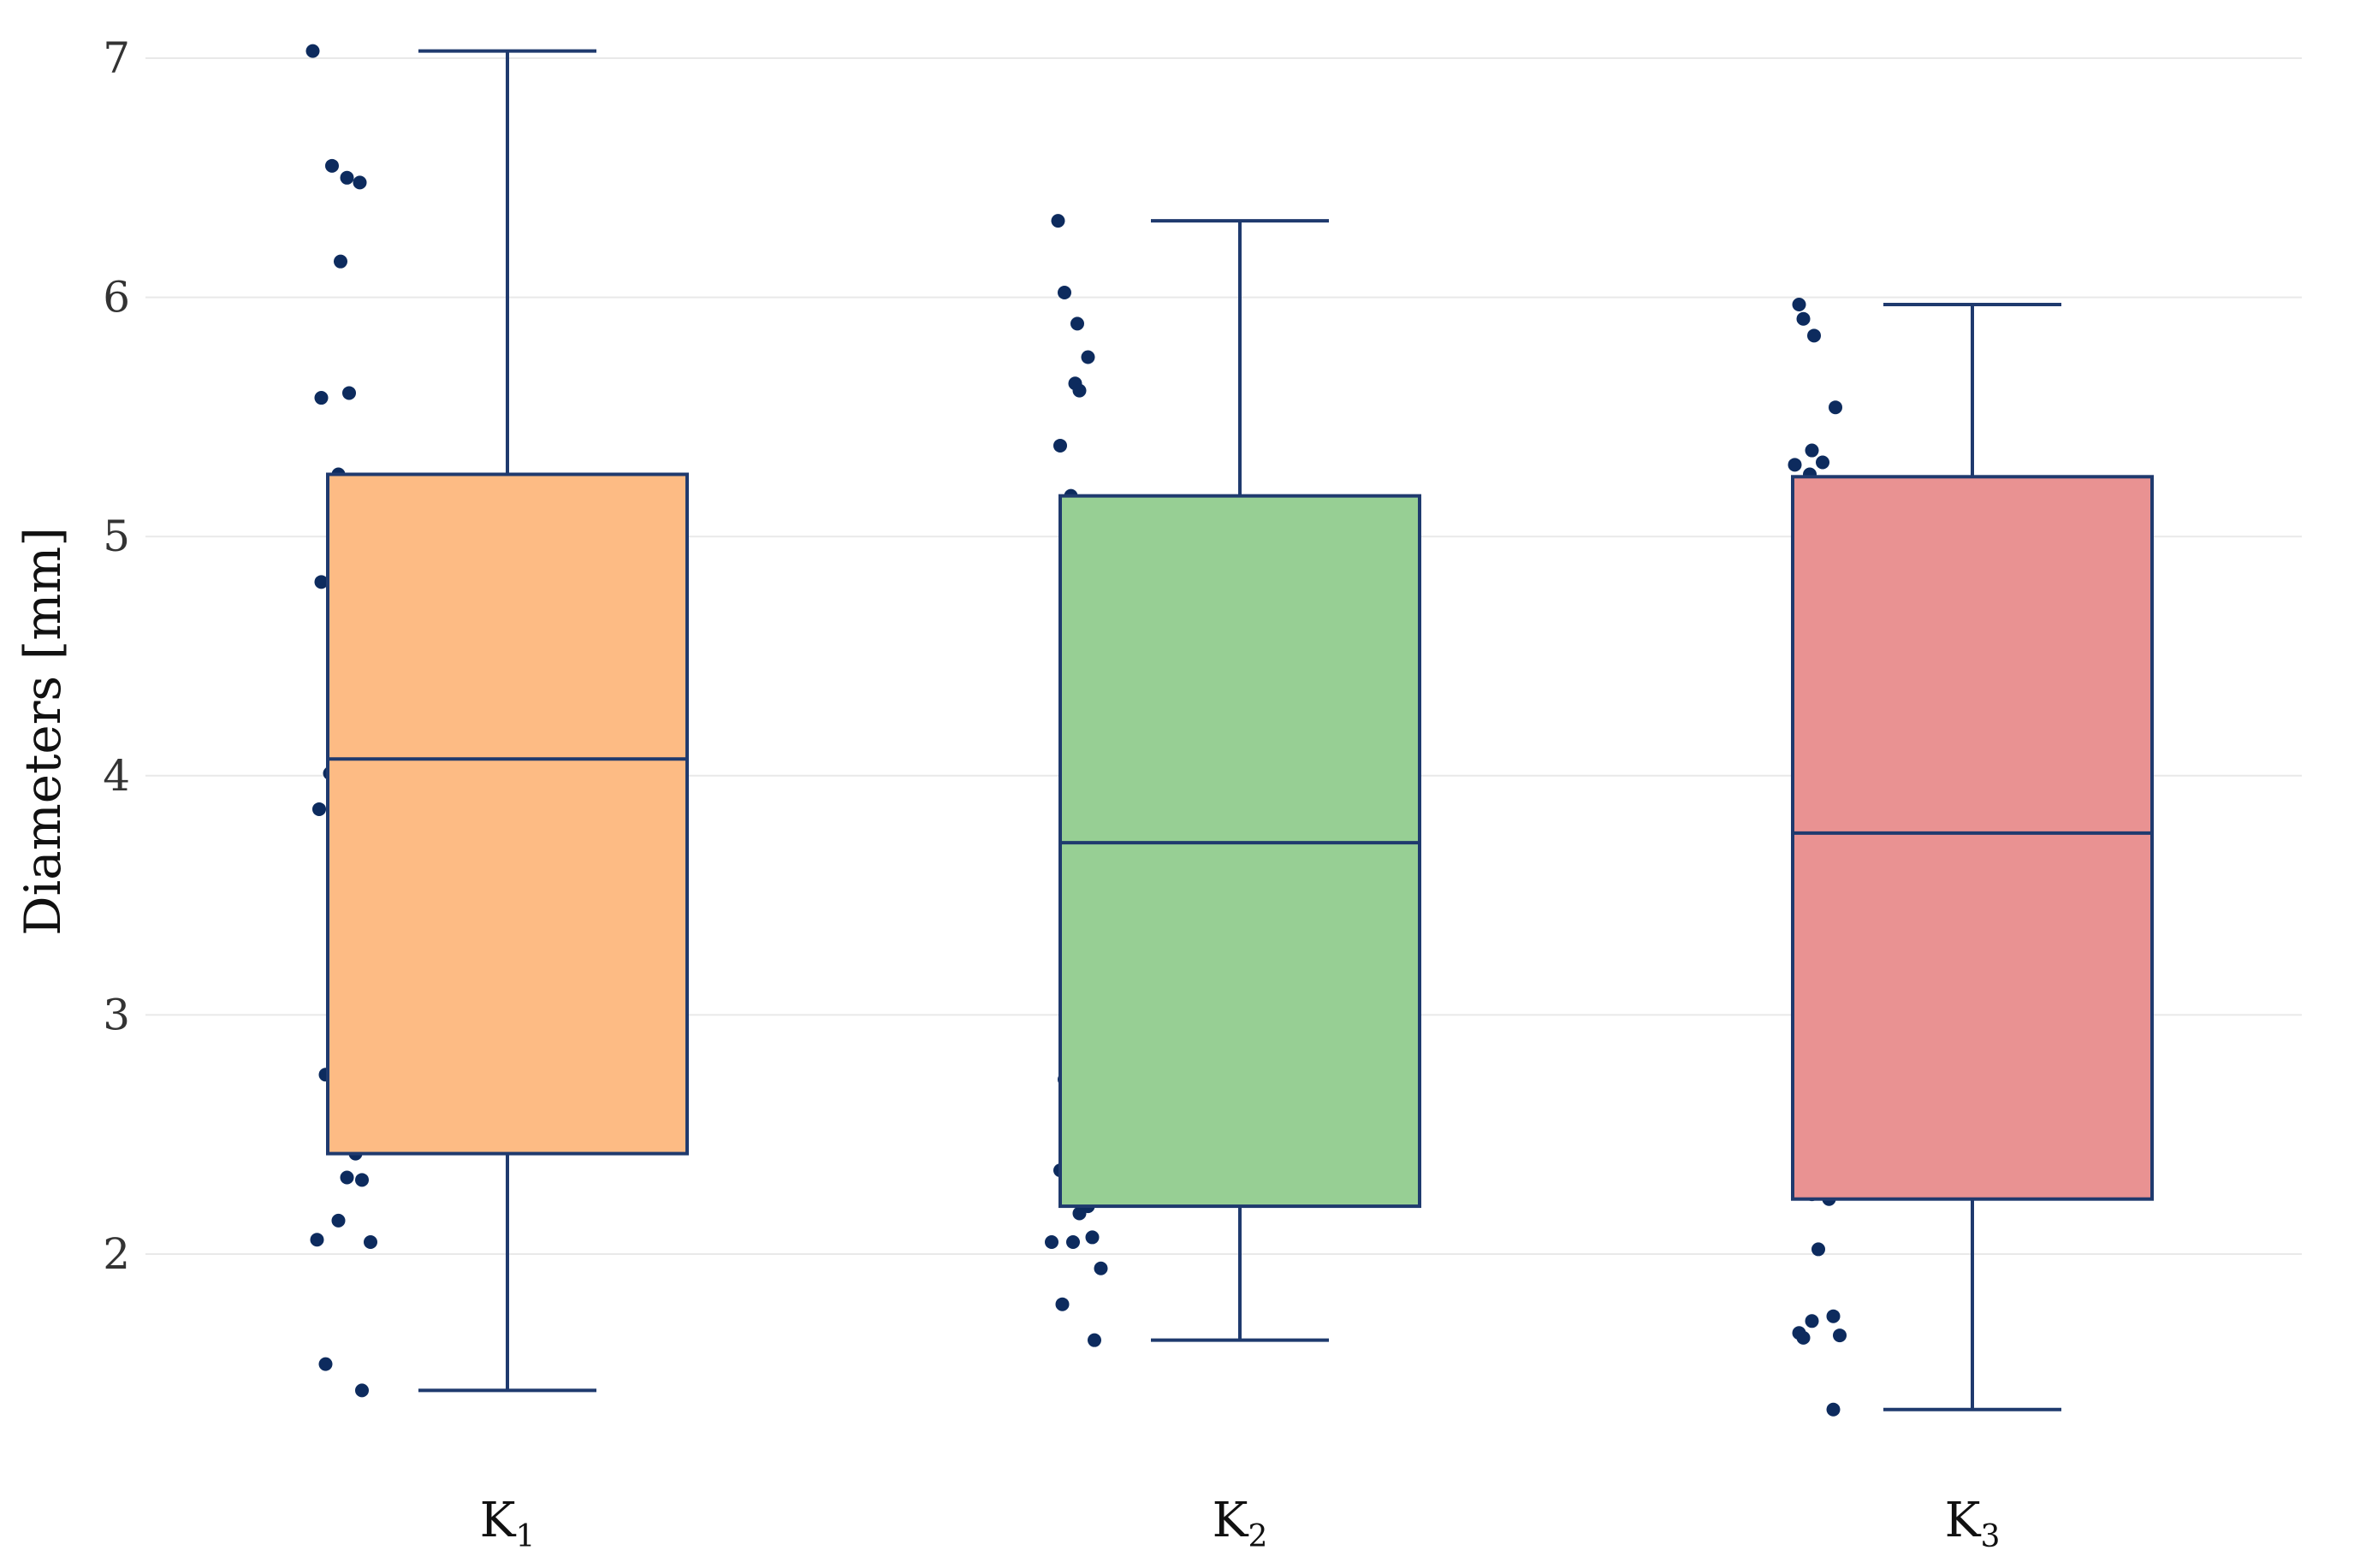 This screenshot has width=2354, height=1568. I want to click on y-tick-label: 2, so click(116, 1254).